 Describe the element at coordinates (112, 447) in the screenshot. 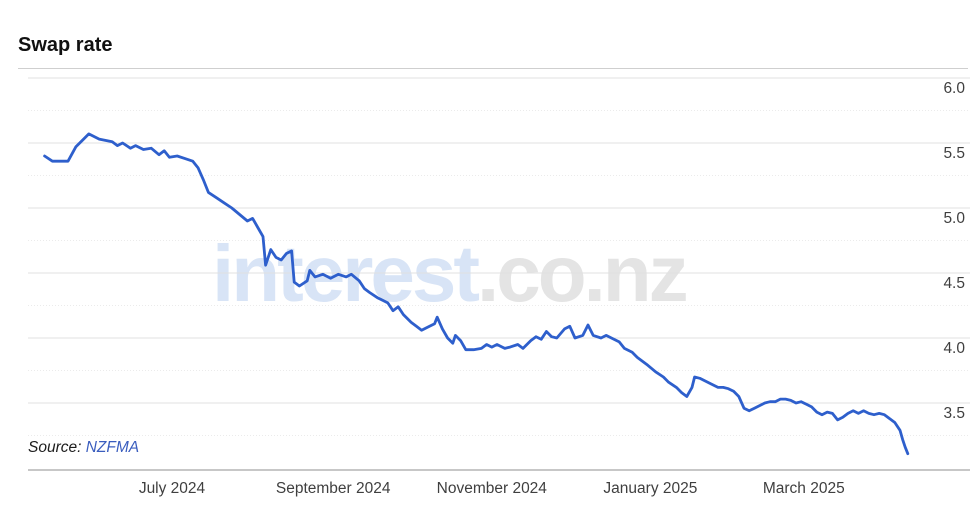

I see `source-link: NZFMA` at that location.